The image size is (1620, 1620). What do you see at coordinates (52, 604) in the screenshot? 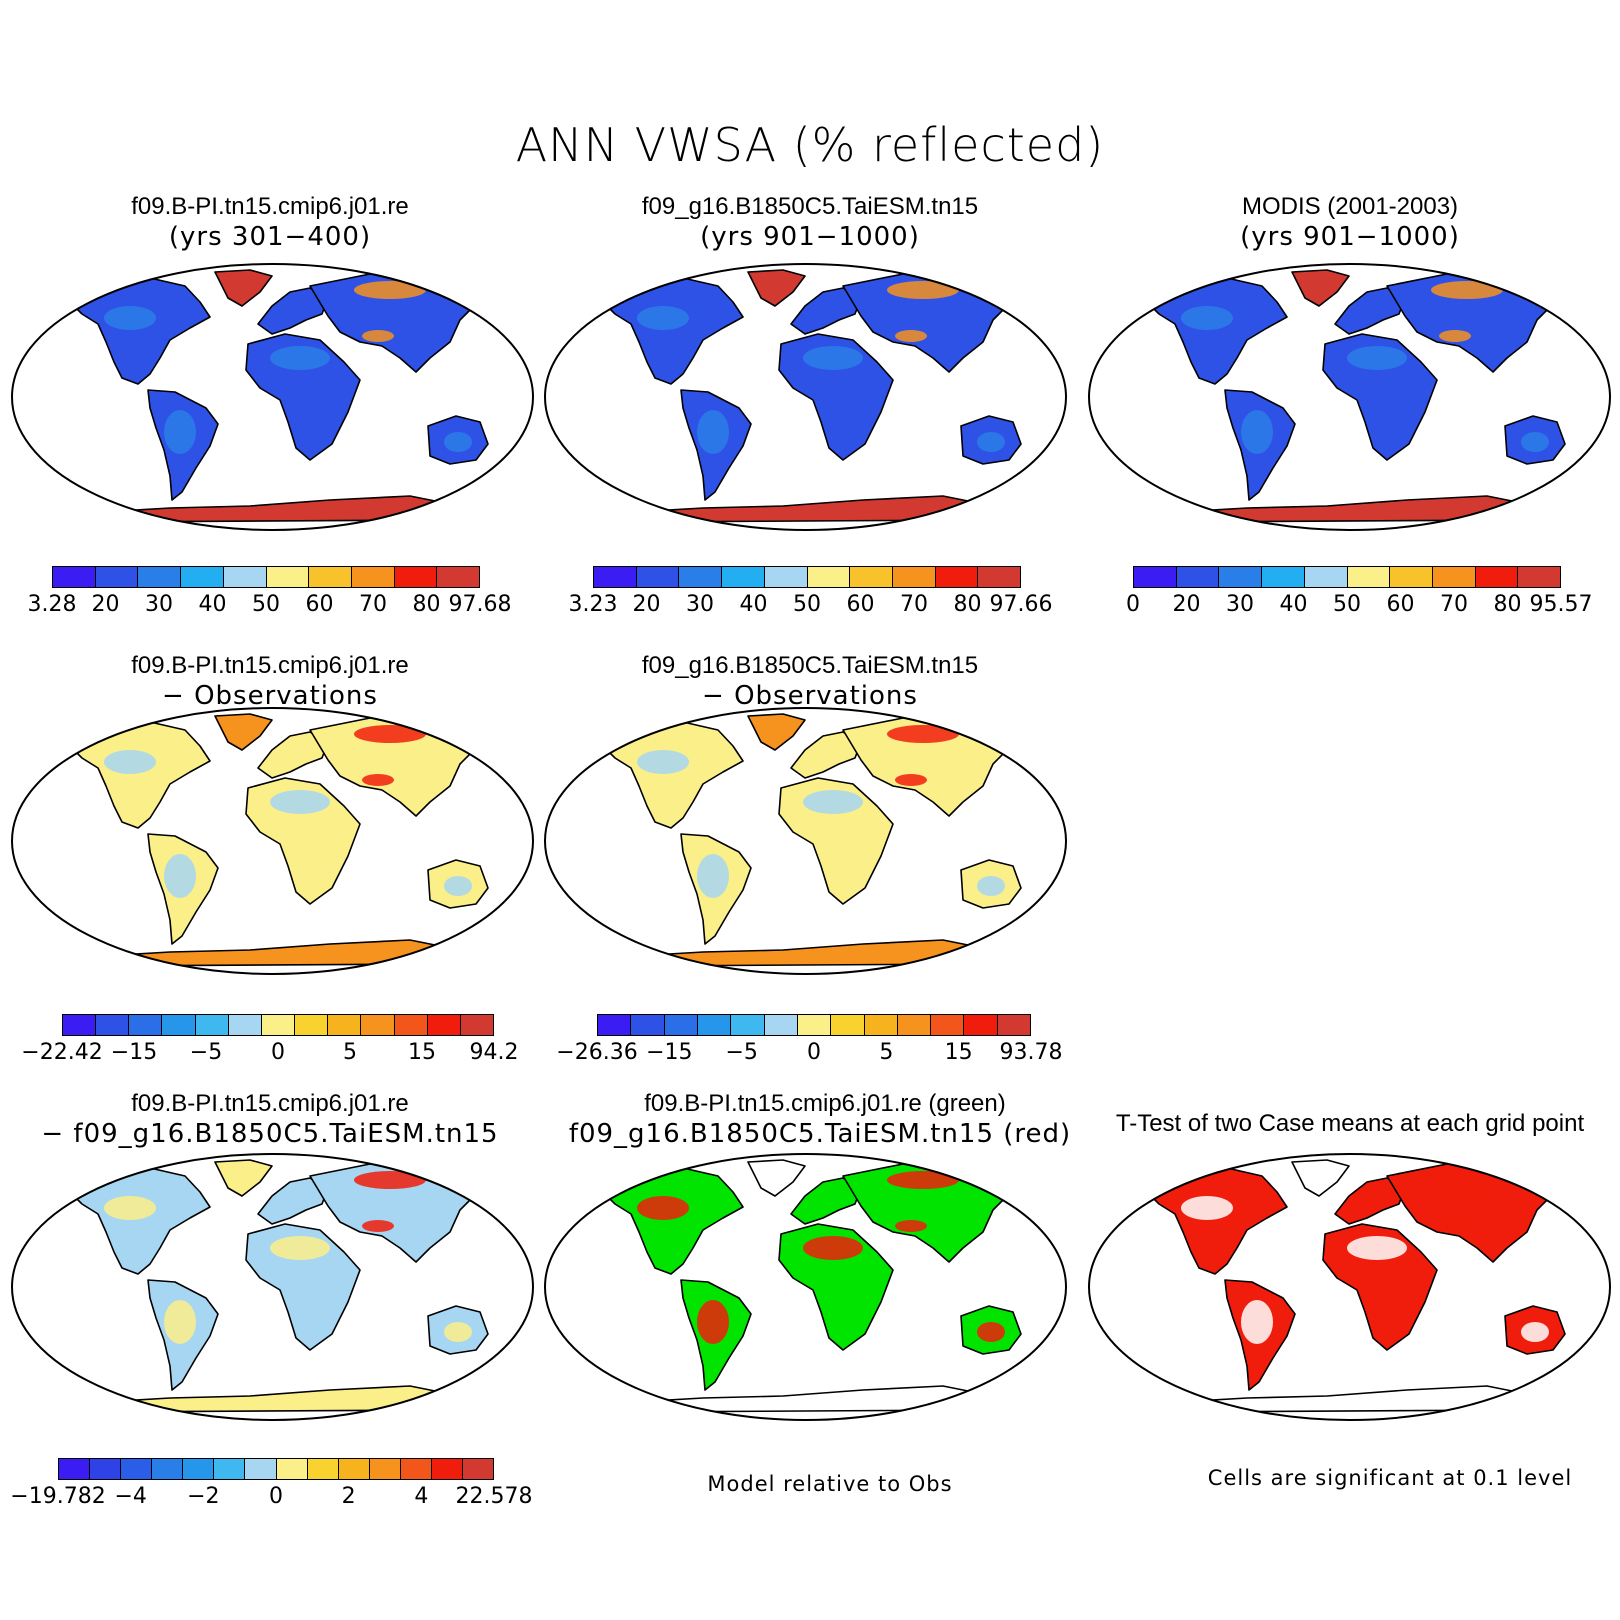
I see `colorbar-tick-label: 3.28` at bounding box center [52, 604].